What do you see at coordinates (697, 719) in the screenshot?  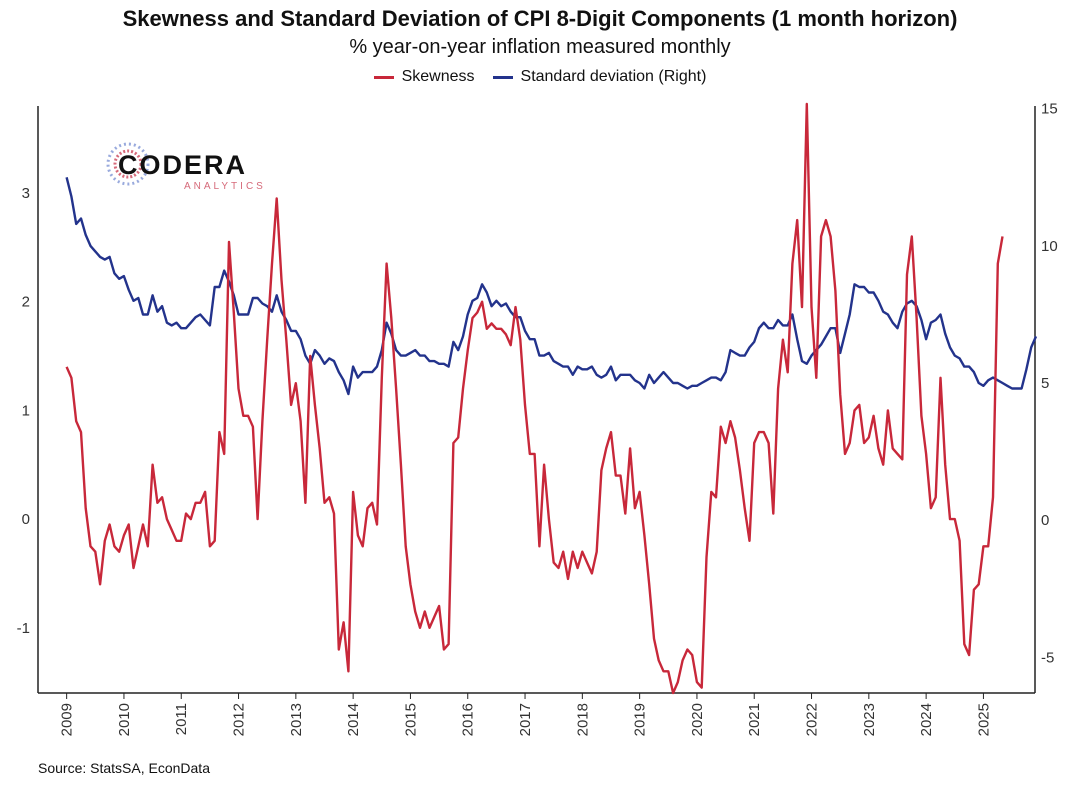 I see `x-tick-label: 2020` at bounding box center [697, 719].